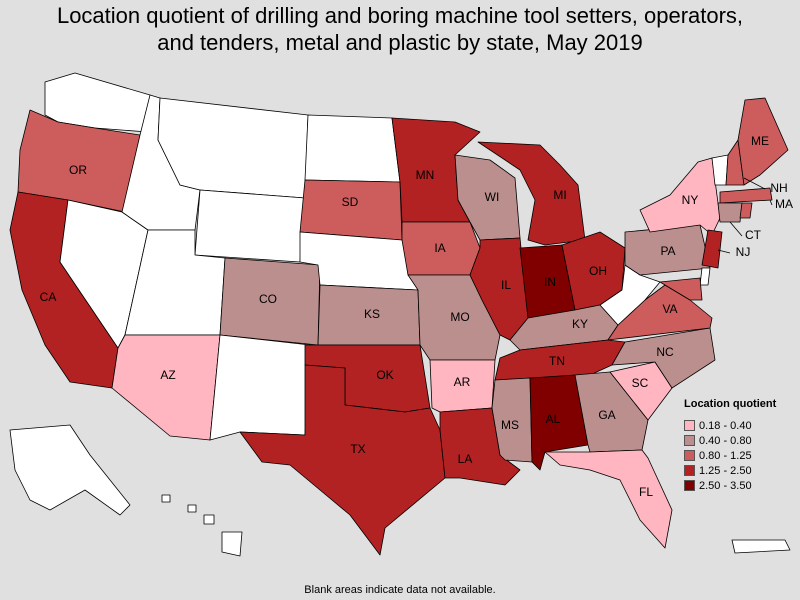 This screenshot has height=600, width=800. I want to click on legend-item: 0.80 - 1.25, so click(740, 455).